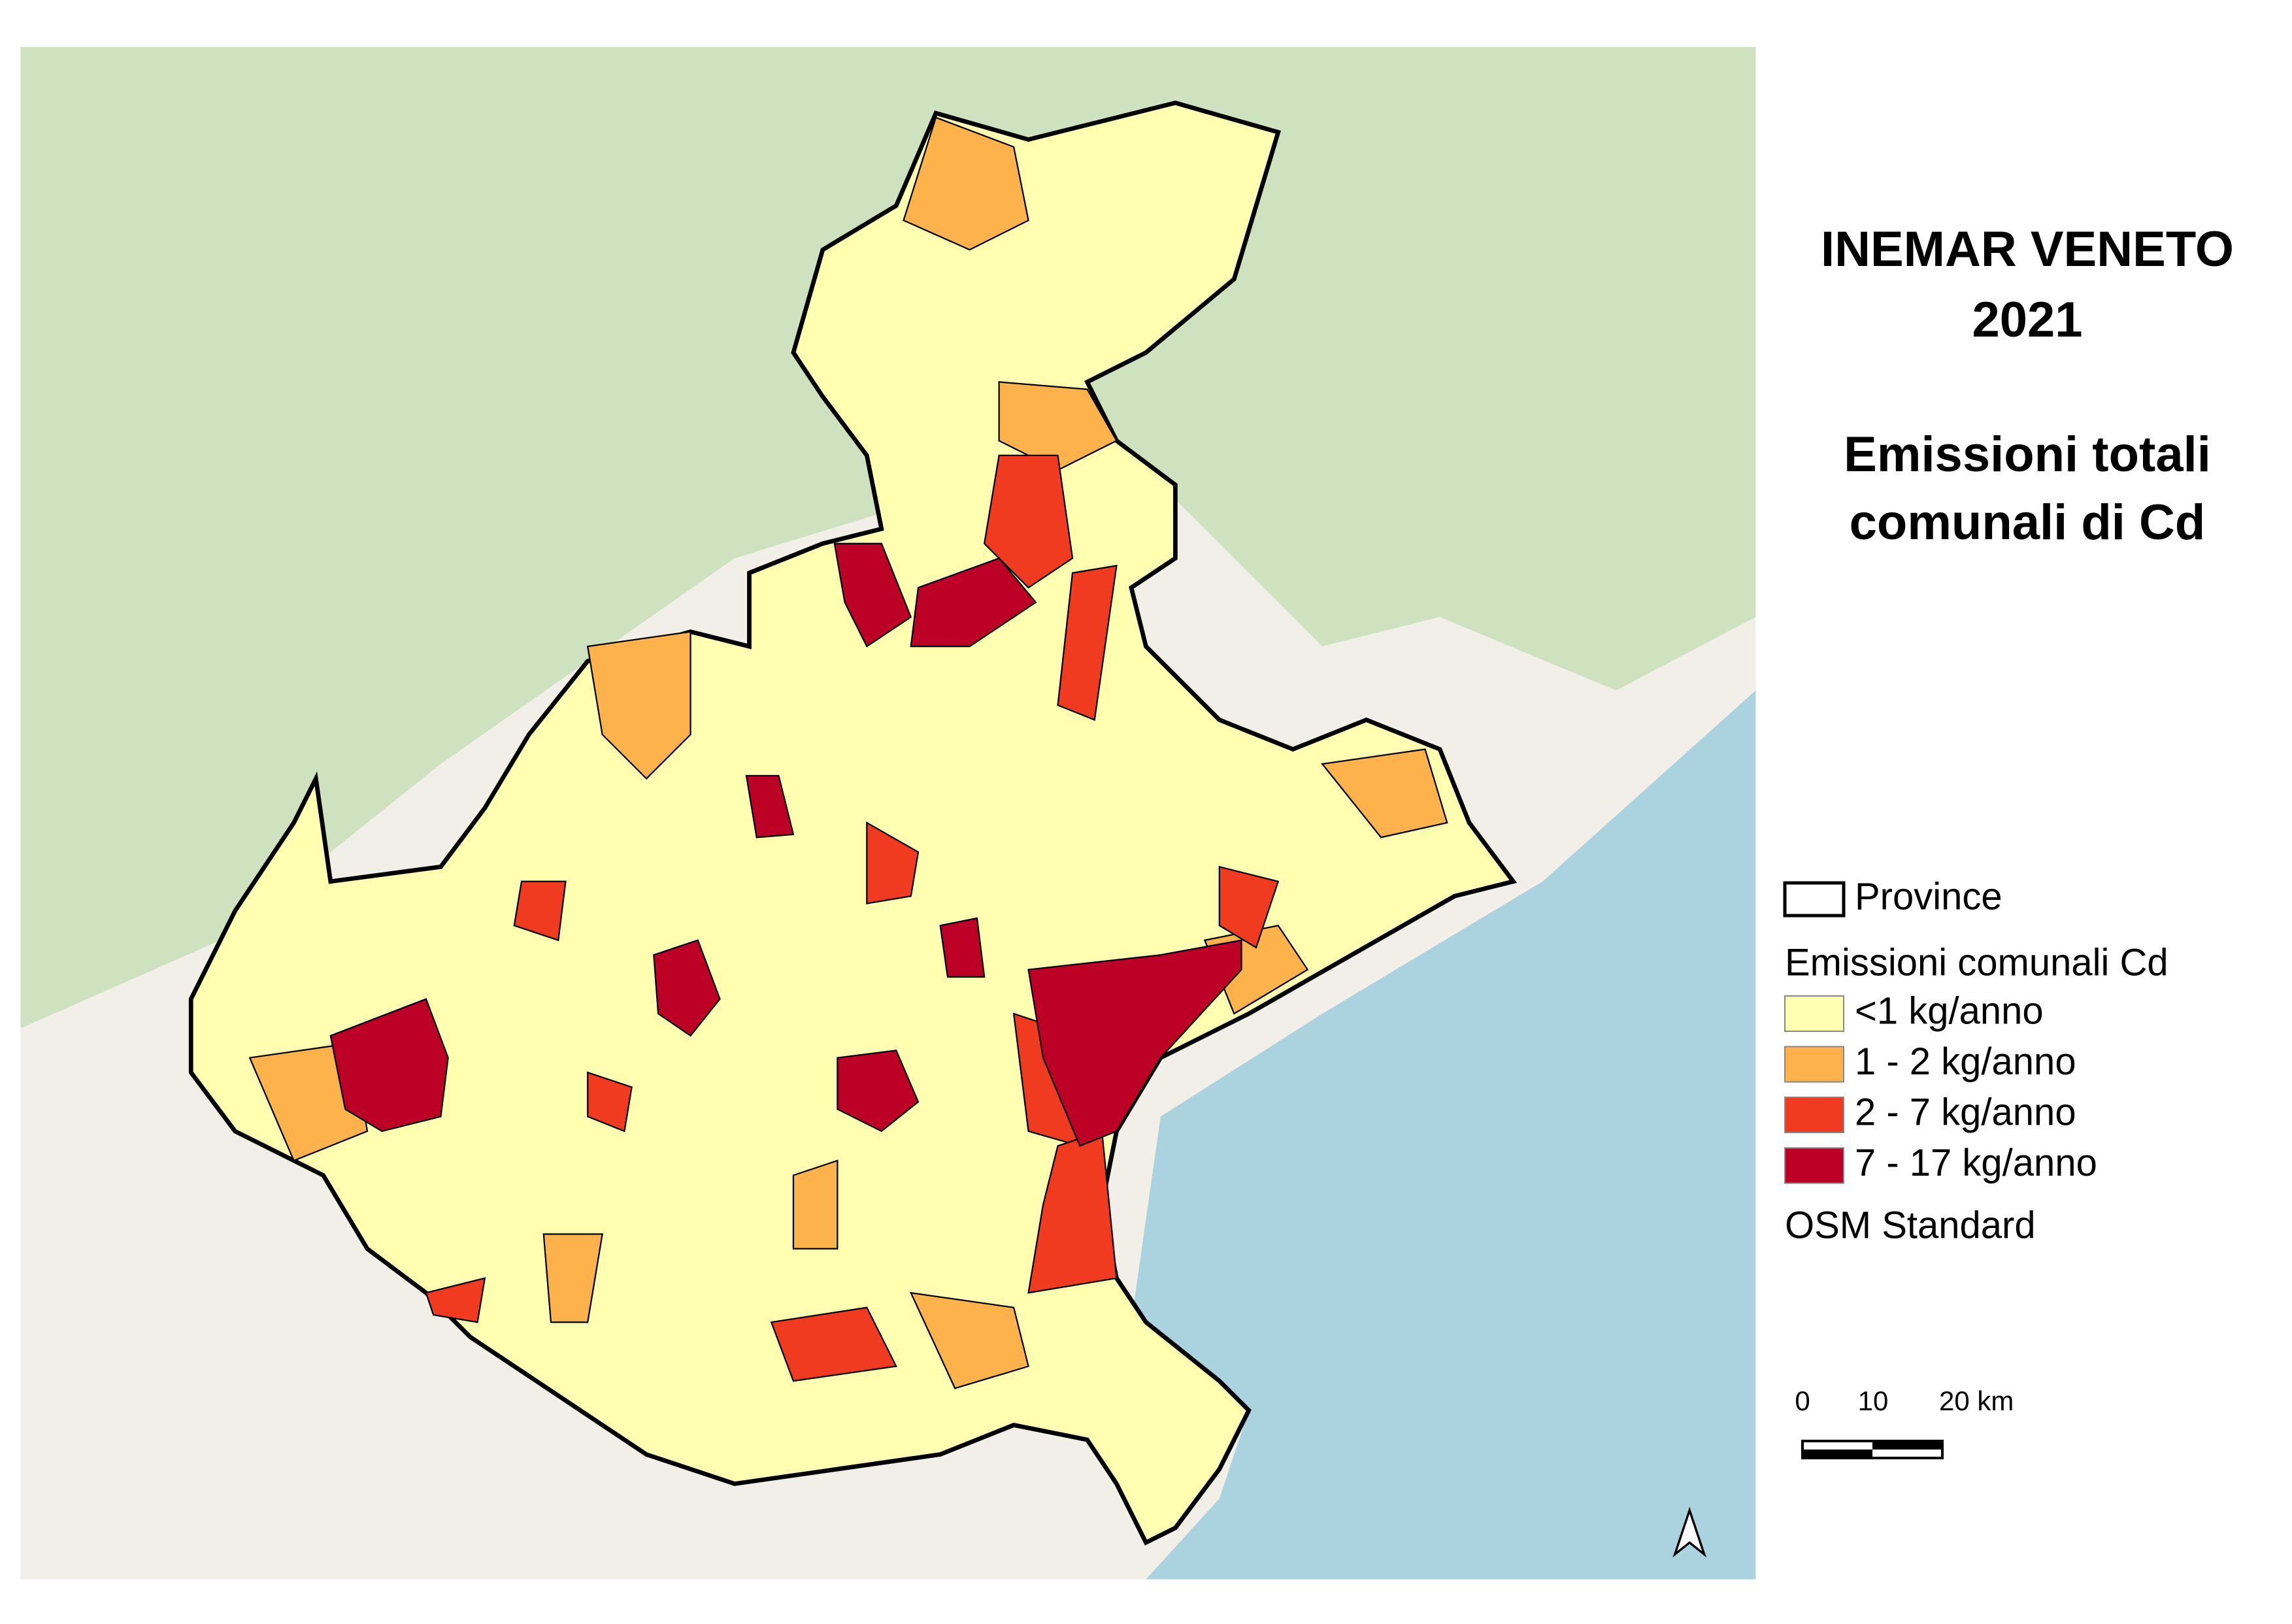 The height and width of the screenshot is (1624, 2292). I want to click on legend-label: 2 - 7 kg/anno, so click(1965, 1112).